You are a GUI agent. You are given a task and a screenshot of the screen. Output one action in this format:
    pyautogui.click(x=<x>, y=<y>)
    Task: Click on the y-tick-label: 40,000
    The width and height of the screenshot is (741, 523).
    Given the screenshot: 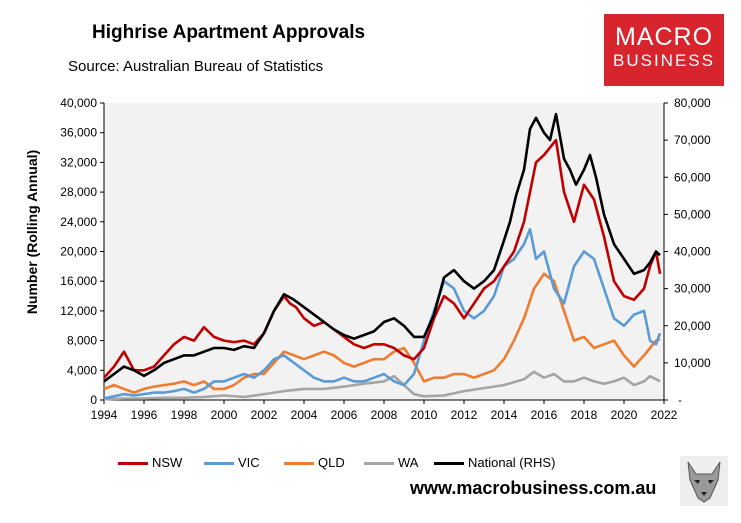 What is the action you would take?
    pyautogui.click(x=78, y=103)
    